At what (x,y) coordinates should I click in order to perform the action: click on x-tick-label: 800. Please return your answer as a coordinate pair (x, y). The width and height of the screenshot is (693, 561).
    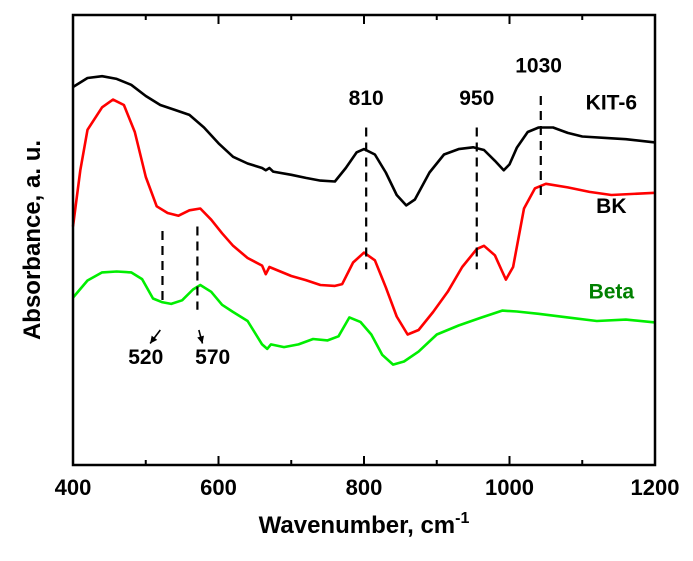
    Looking at the image, I should click on (364, 487).